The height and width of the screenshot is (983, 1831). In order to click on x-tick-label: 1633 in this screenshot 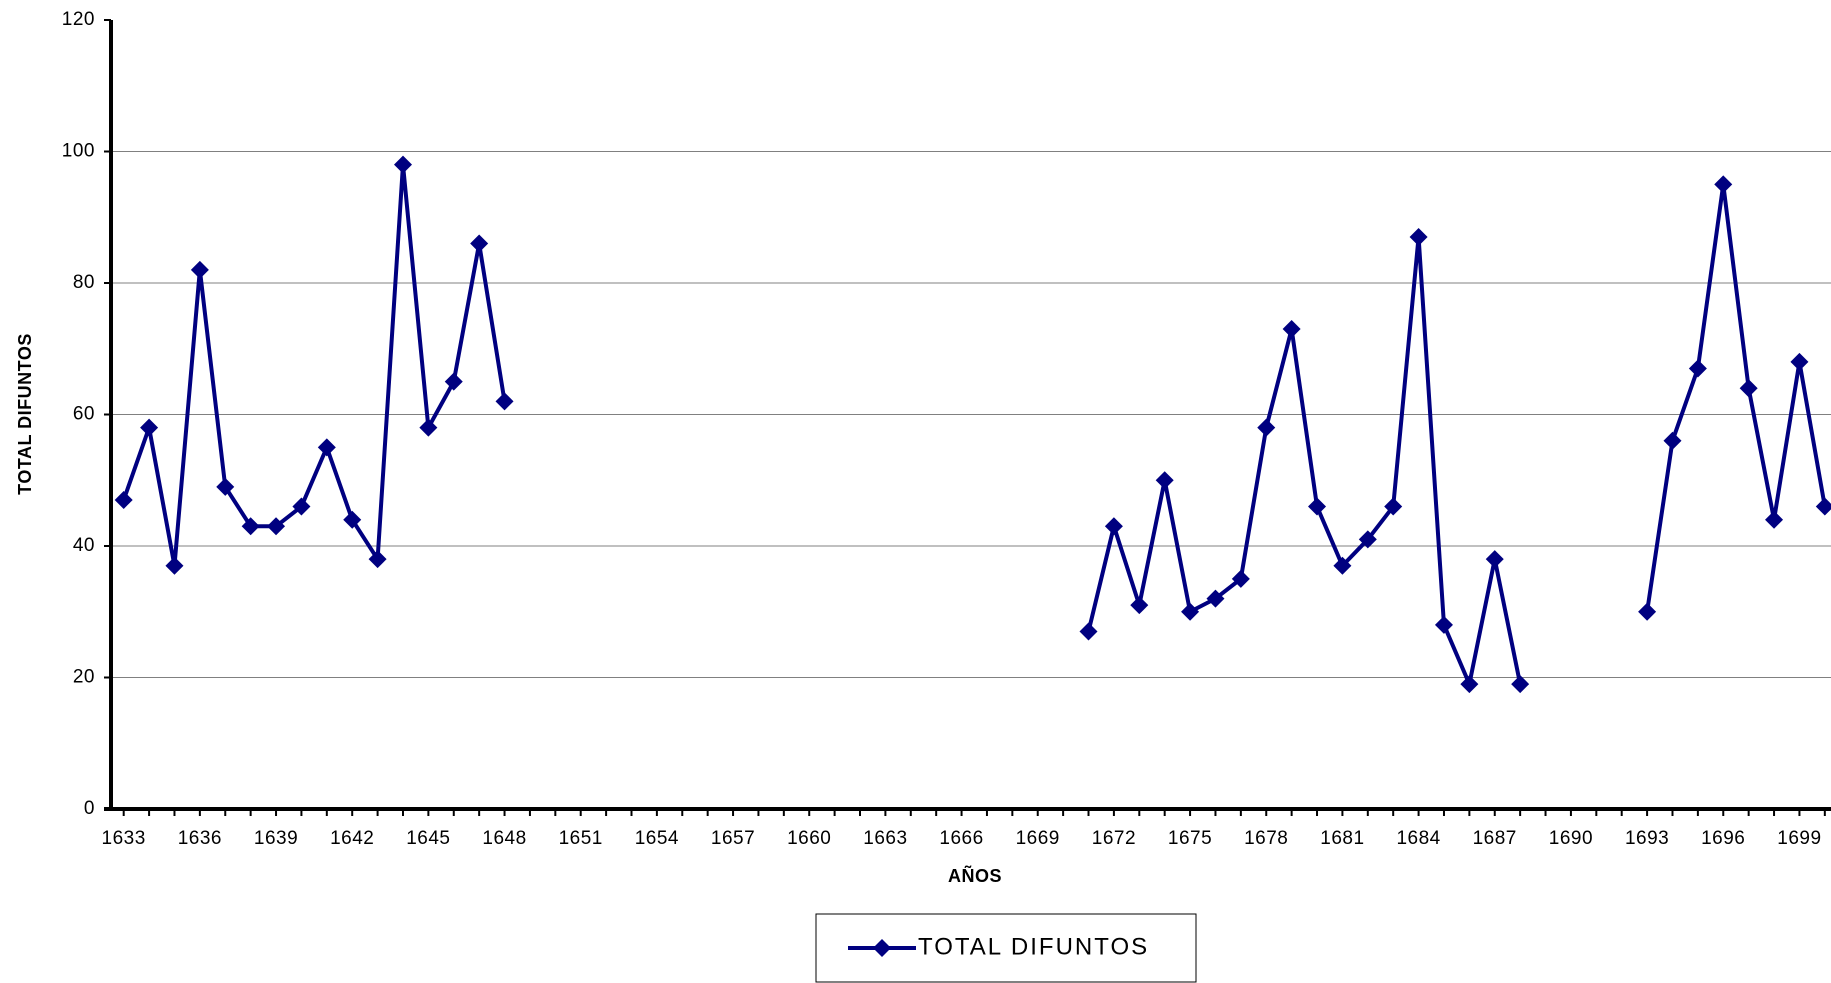, I will do `click(124, 838)`.